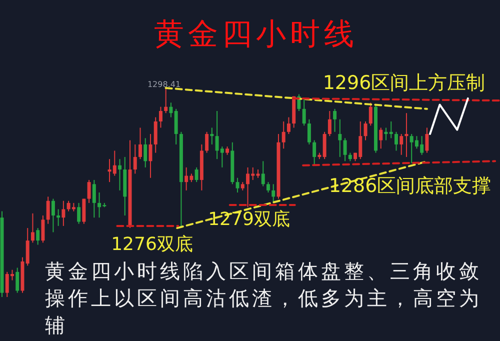 This screenshot has width=500, height=341. What do you see at coordinates (410, 186) in the screenshot?
I see `annotation: 1286区间底部支撑` at bounding box center [410, 186].